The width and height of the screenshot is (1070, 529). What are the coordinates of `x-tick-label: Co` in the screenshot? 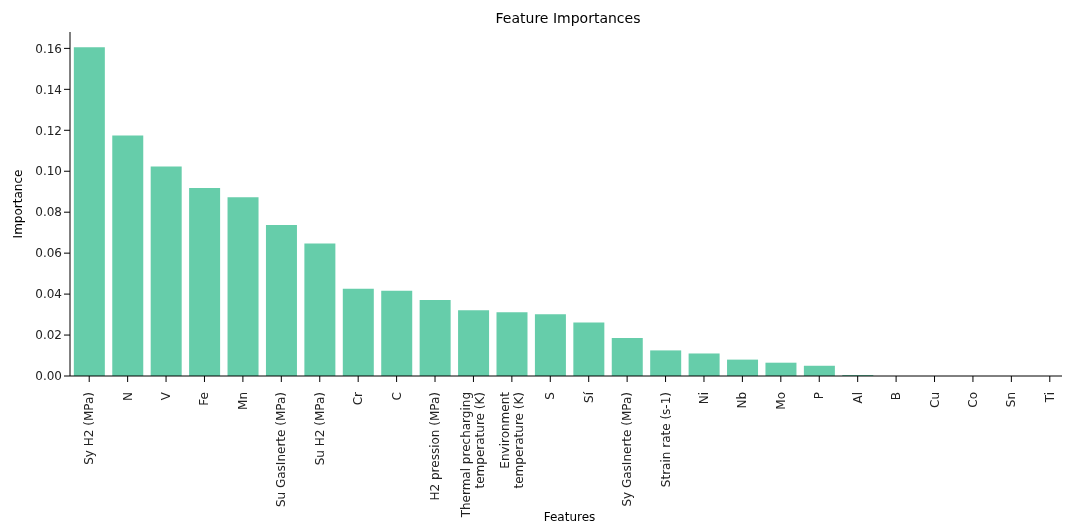 It's located at (972, 400).